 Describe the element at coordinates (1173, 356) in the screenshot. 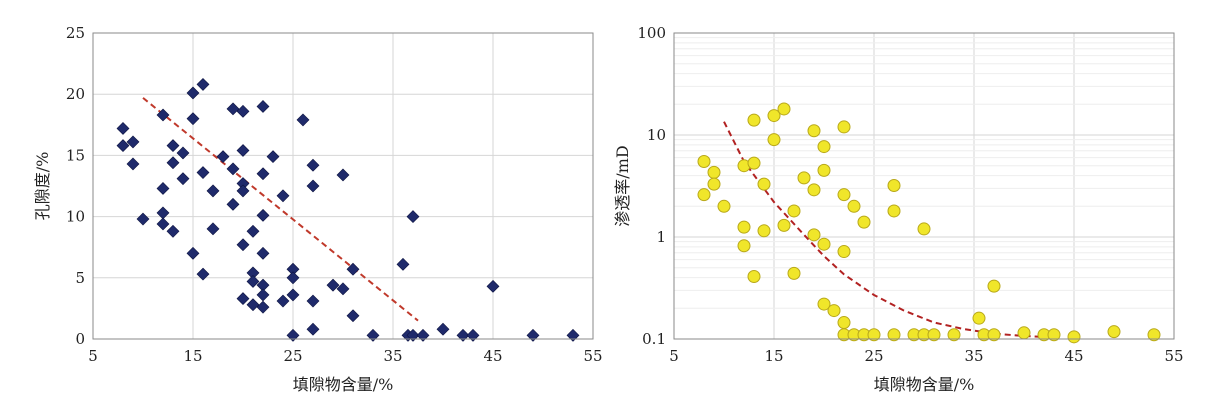

I see `permeability-x-tick-label: 55` at that location.